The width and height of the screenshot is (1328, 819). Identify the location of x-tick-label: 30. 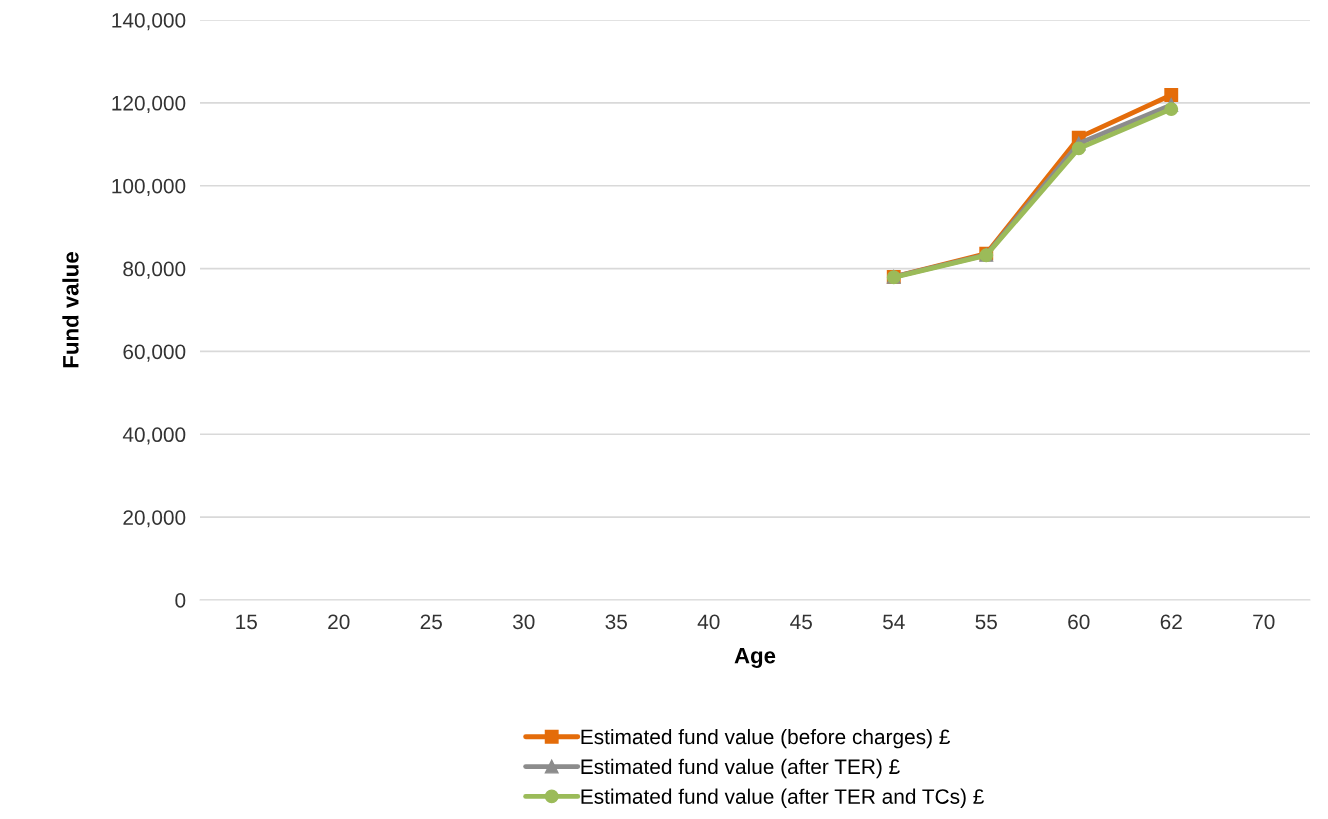
(523, 622).